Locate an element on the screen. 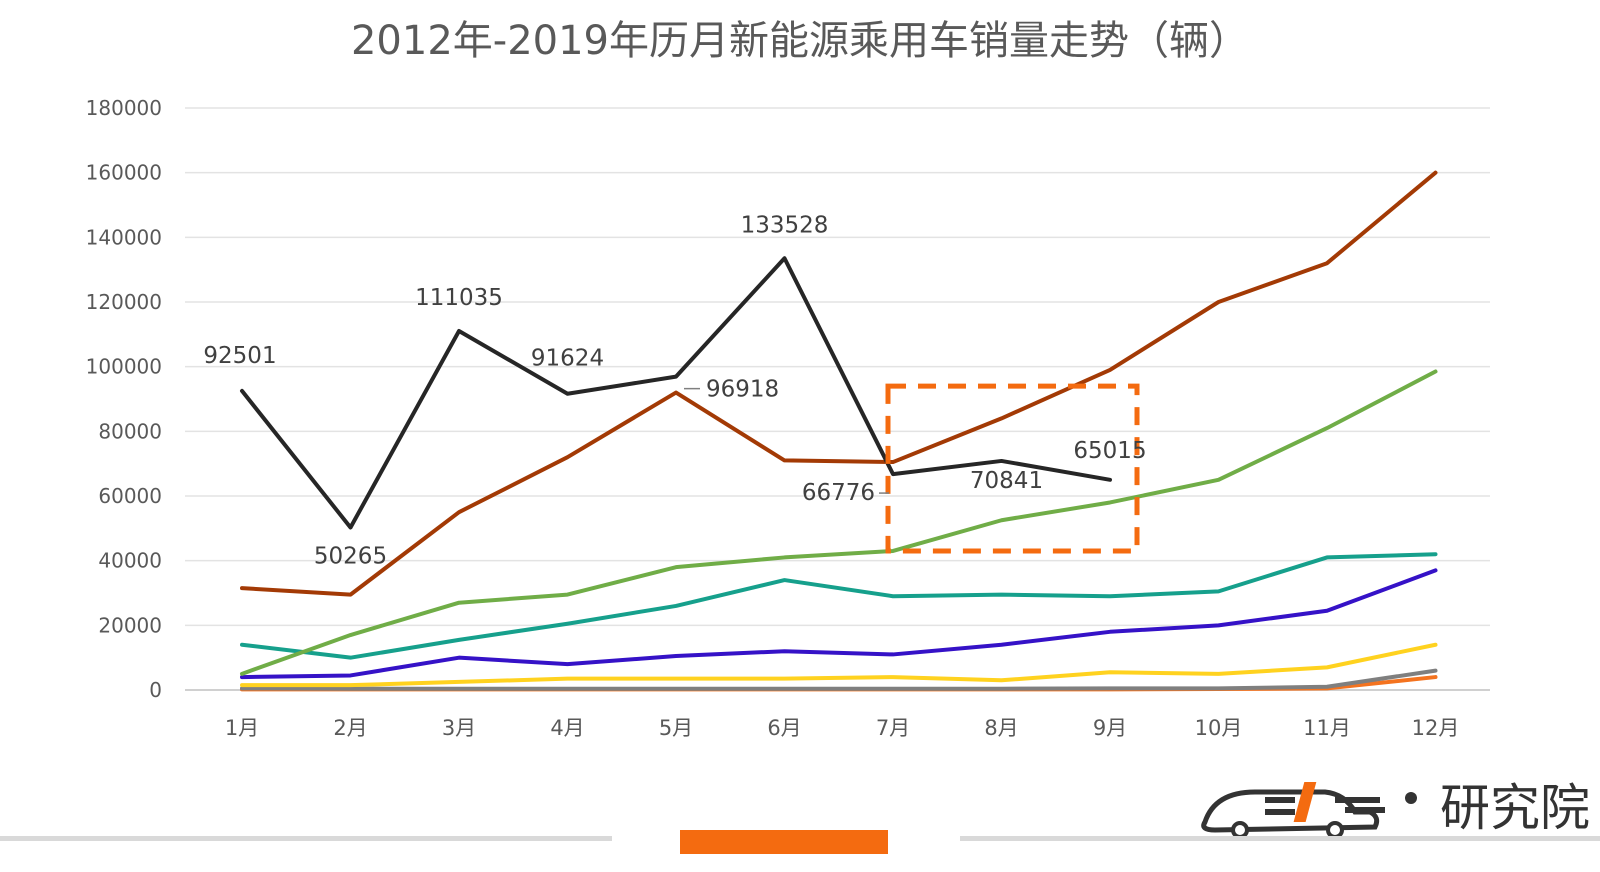  brand-name: 研究院 is located at coordinates (1515, 808).